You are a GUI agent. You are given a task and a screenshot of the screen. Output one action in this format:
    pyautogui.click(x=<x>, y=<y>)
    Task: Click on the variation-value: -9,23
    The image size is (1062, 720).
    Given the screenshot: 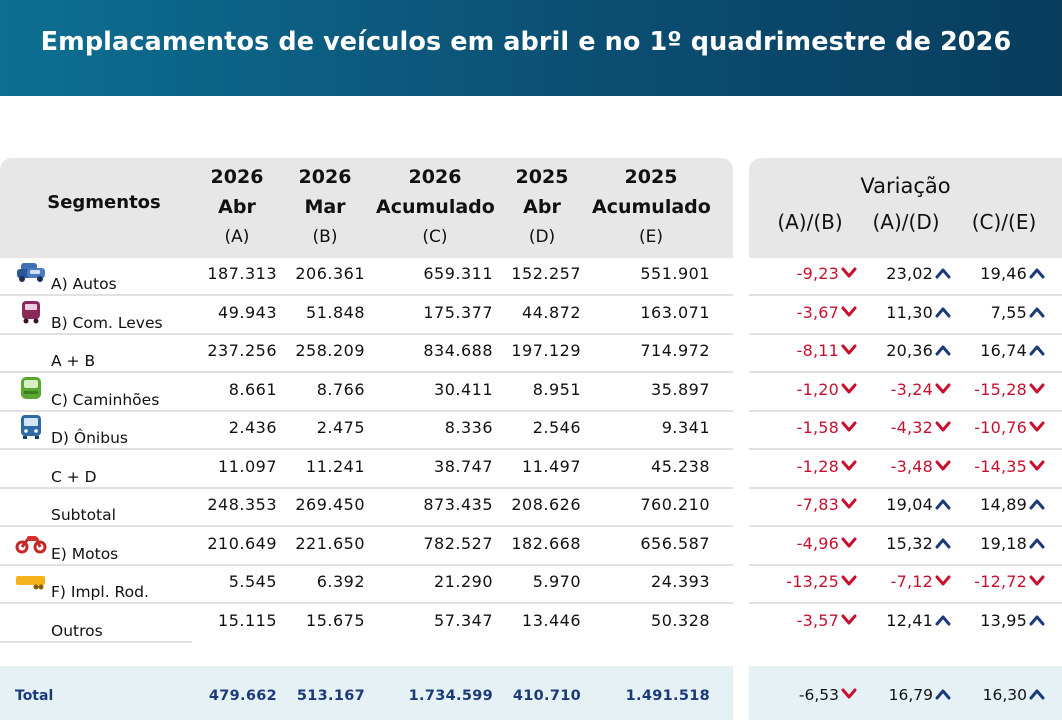 What is the action you would take?
    pyautogui.click(x=807, y=273)
    